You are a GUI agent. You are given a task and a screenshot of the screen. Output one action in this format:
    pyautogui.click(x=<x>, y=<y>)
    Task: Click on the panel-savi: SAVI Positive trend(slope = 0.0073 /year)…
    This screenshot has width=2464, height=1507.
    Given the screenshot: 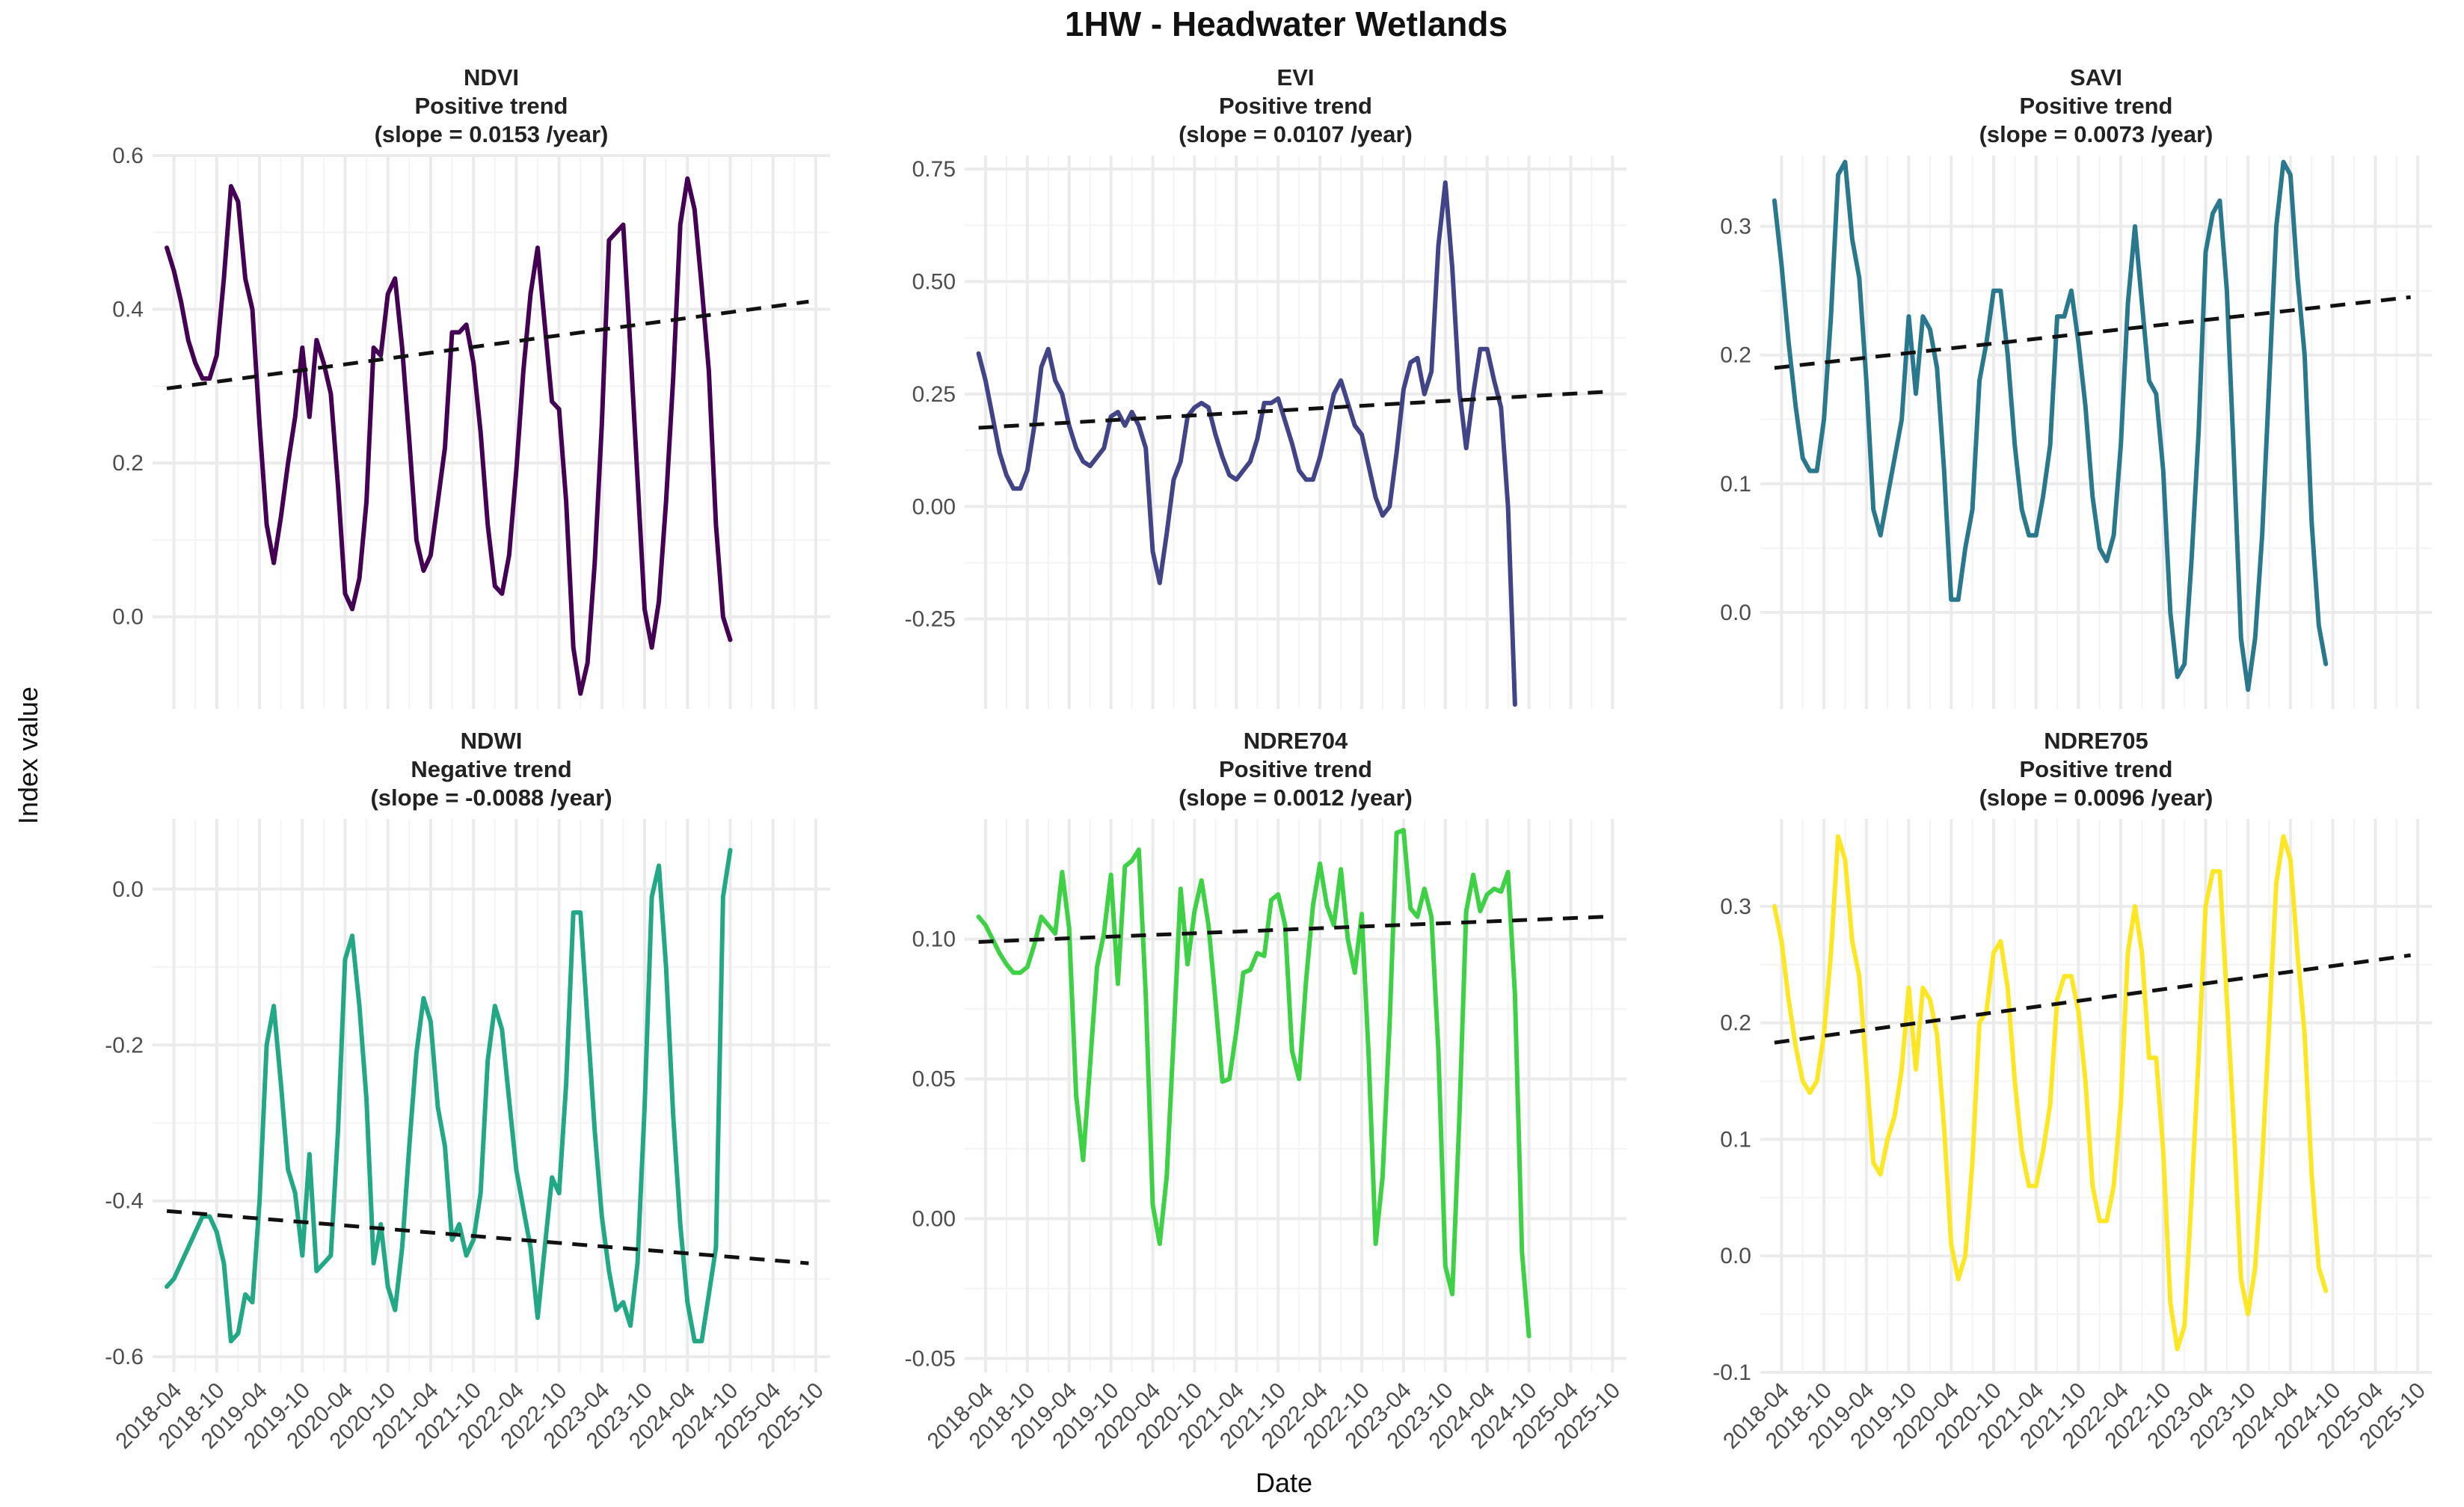 What is the action you would take?
    pyautogui.click(x=2076, y=386)
    